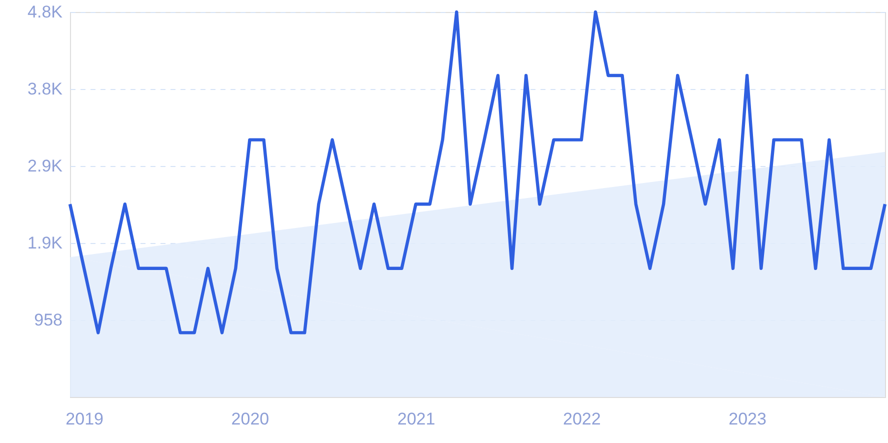  Describe the element at coordinates (48, 320) in the screenshot. I see `y-tick-label: 958` at that location.